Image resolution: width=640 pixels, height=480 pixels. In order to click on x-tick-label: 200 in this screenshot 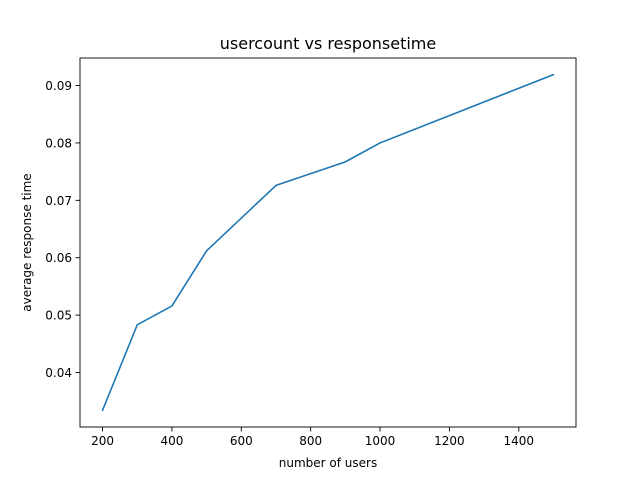, I will do `click(102, 441)`.